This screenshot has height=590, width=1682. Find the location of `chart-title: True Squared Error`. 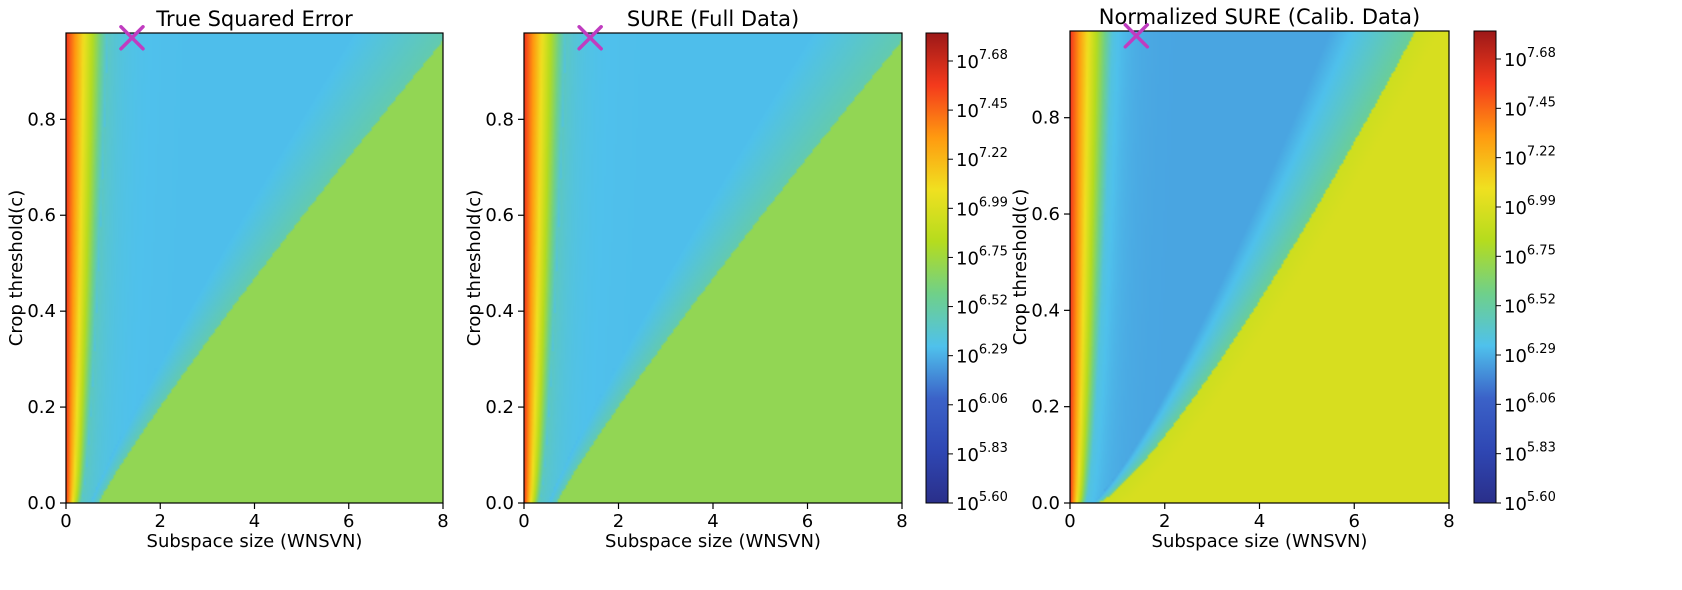

chart-title: True Squared Error is located at coordinates (254, 19).